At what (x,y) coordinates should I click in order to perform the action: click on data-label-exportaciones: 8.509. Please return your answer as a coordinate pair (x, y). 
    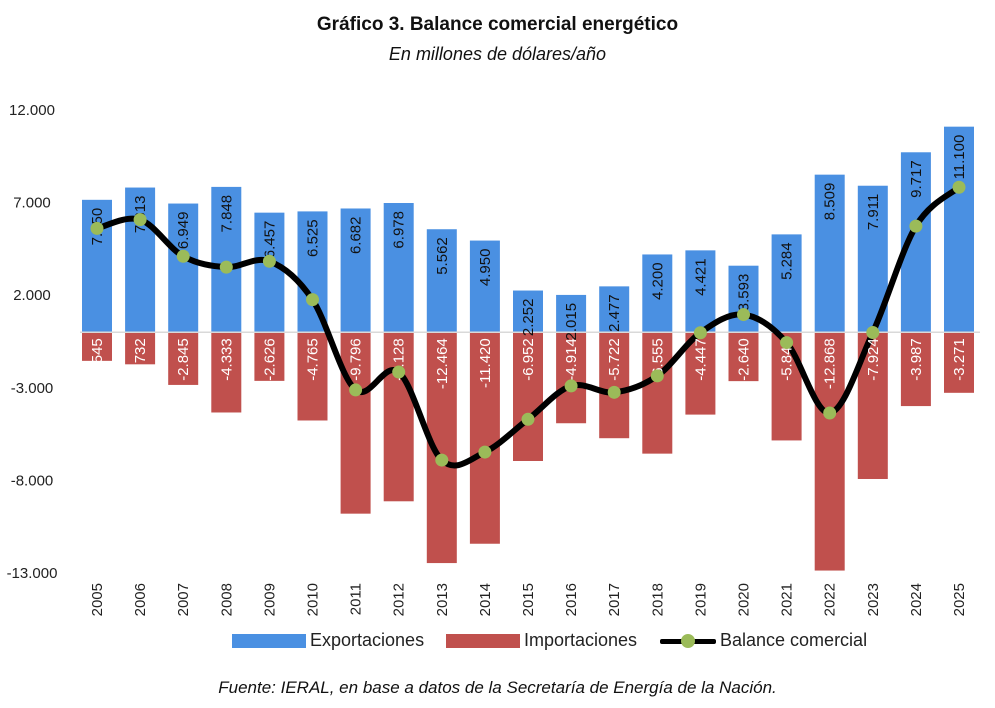
    Looking at the image, I should click on (830, 202).